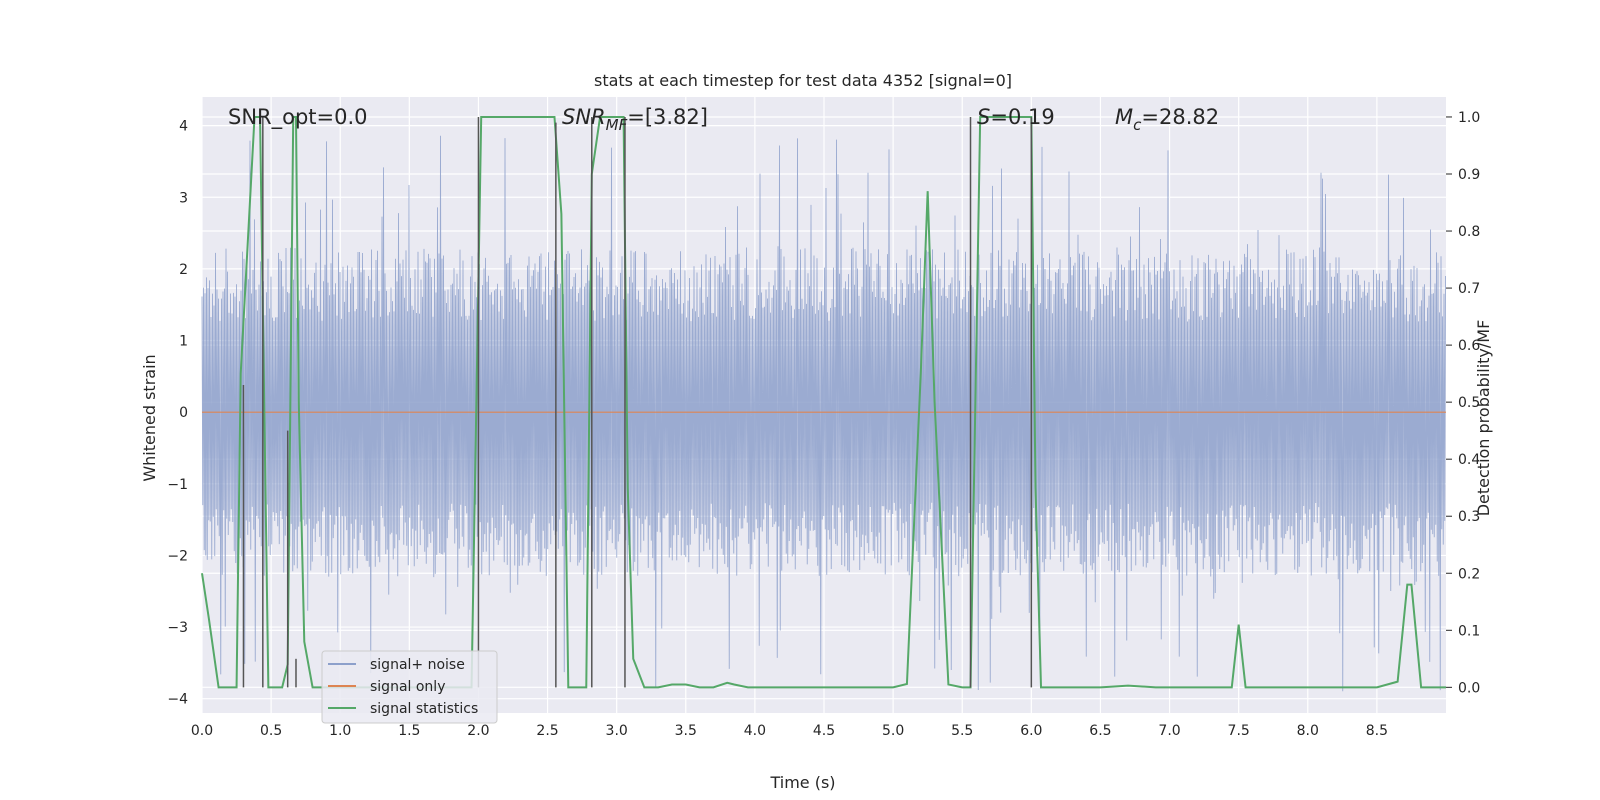  Describe the element at coordinates (617, 731) in the screenshot. I see `x-tick-label: 3.0` at that location.